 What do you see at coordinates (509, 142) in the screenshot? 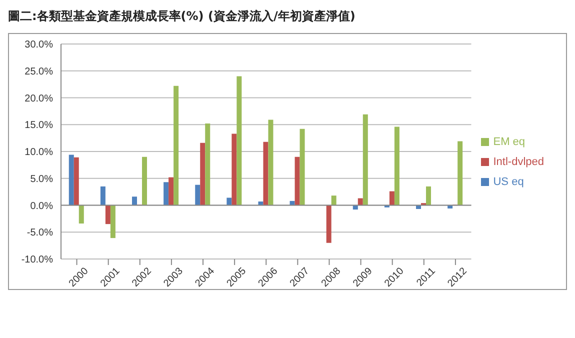
I see `legend-label: EM eq` at bounding box center [509, 142].